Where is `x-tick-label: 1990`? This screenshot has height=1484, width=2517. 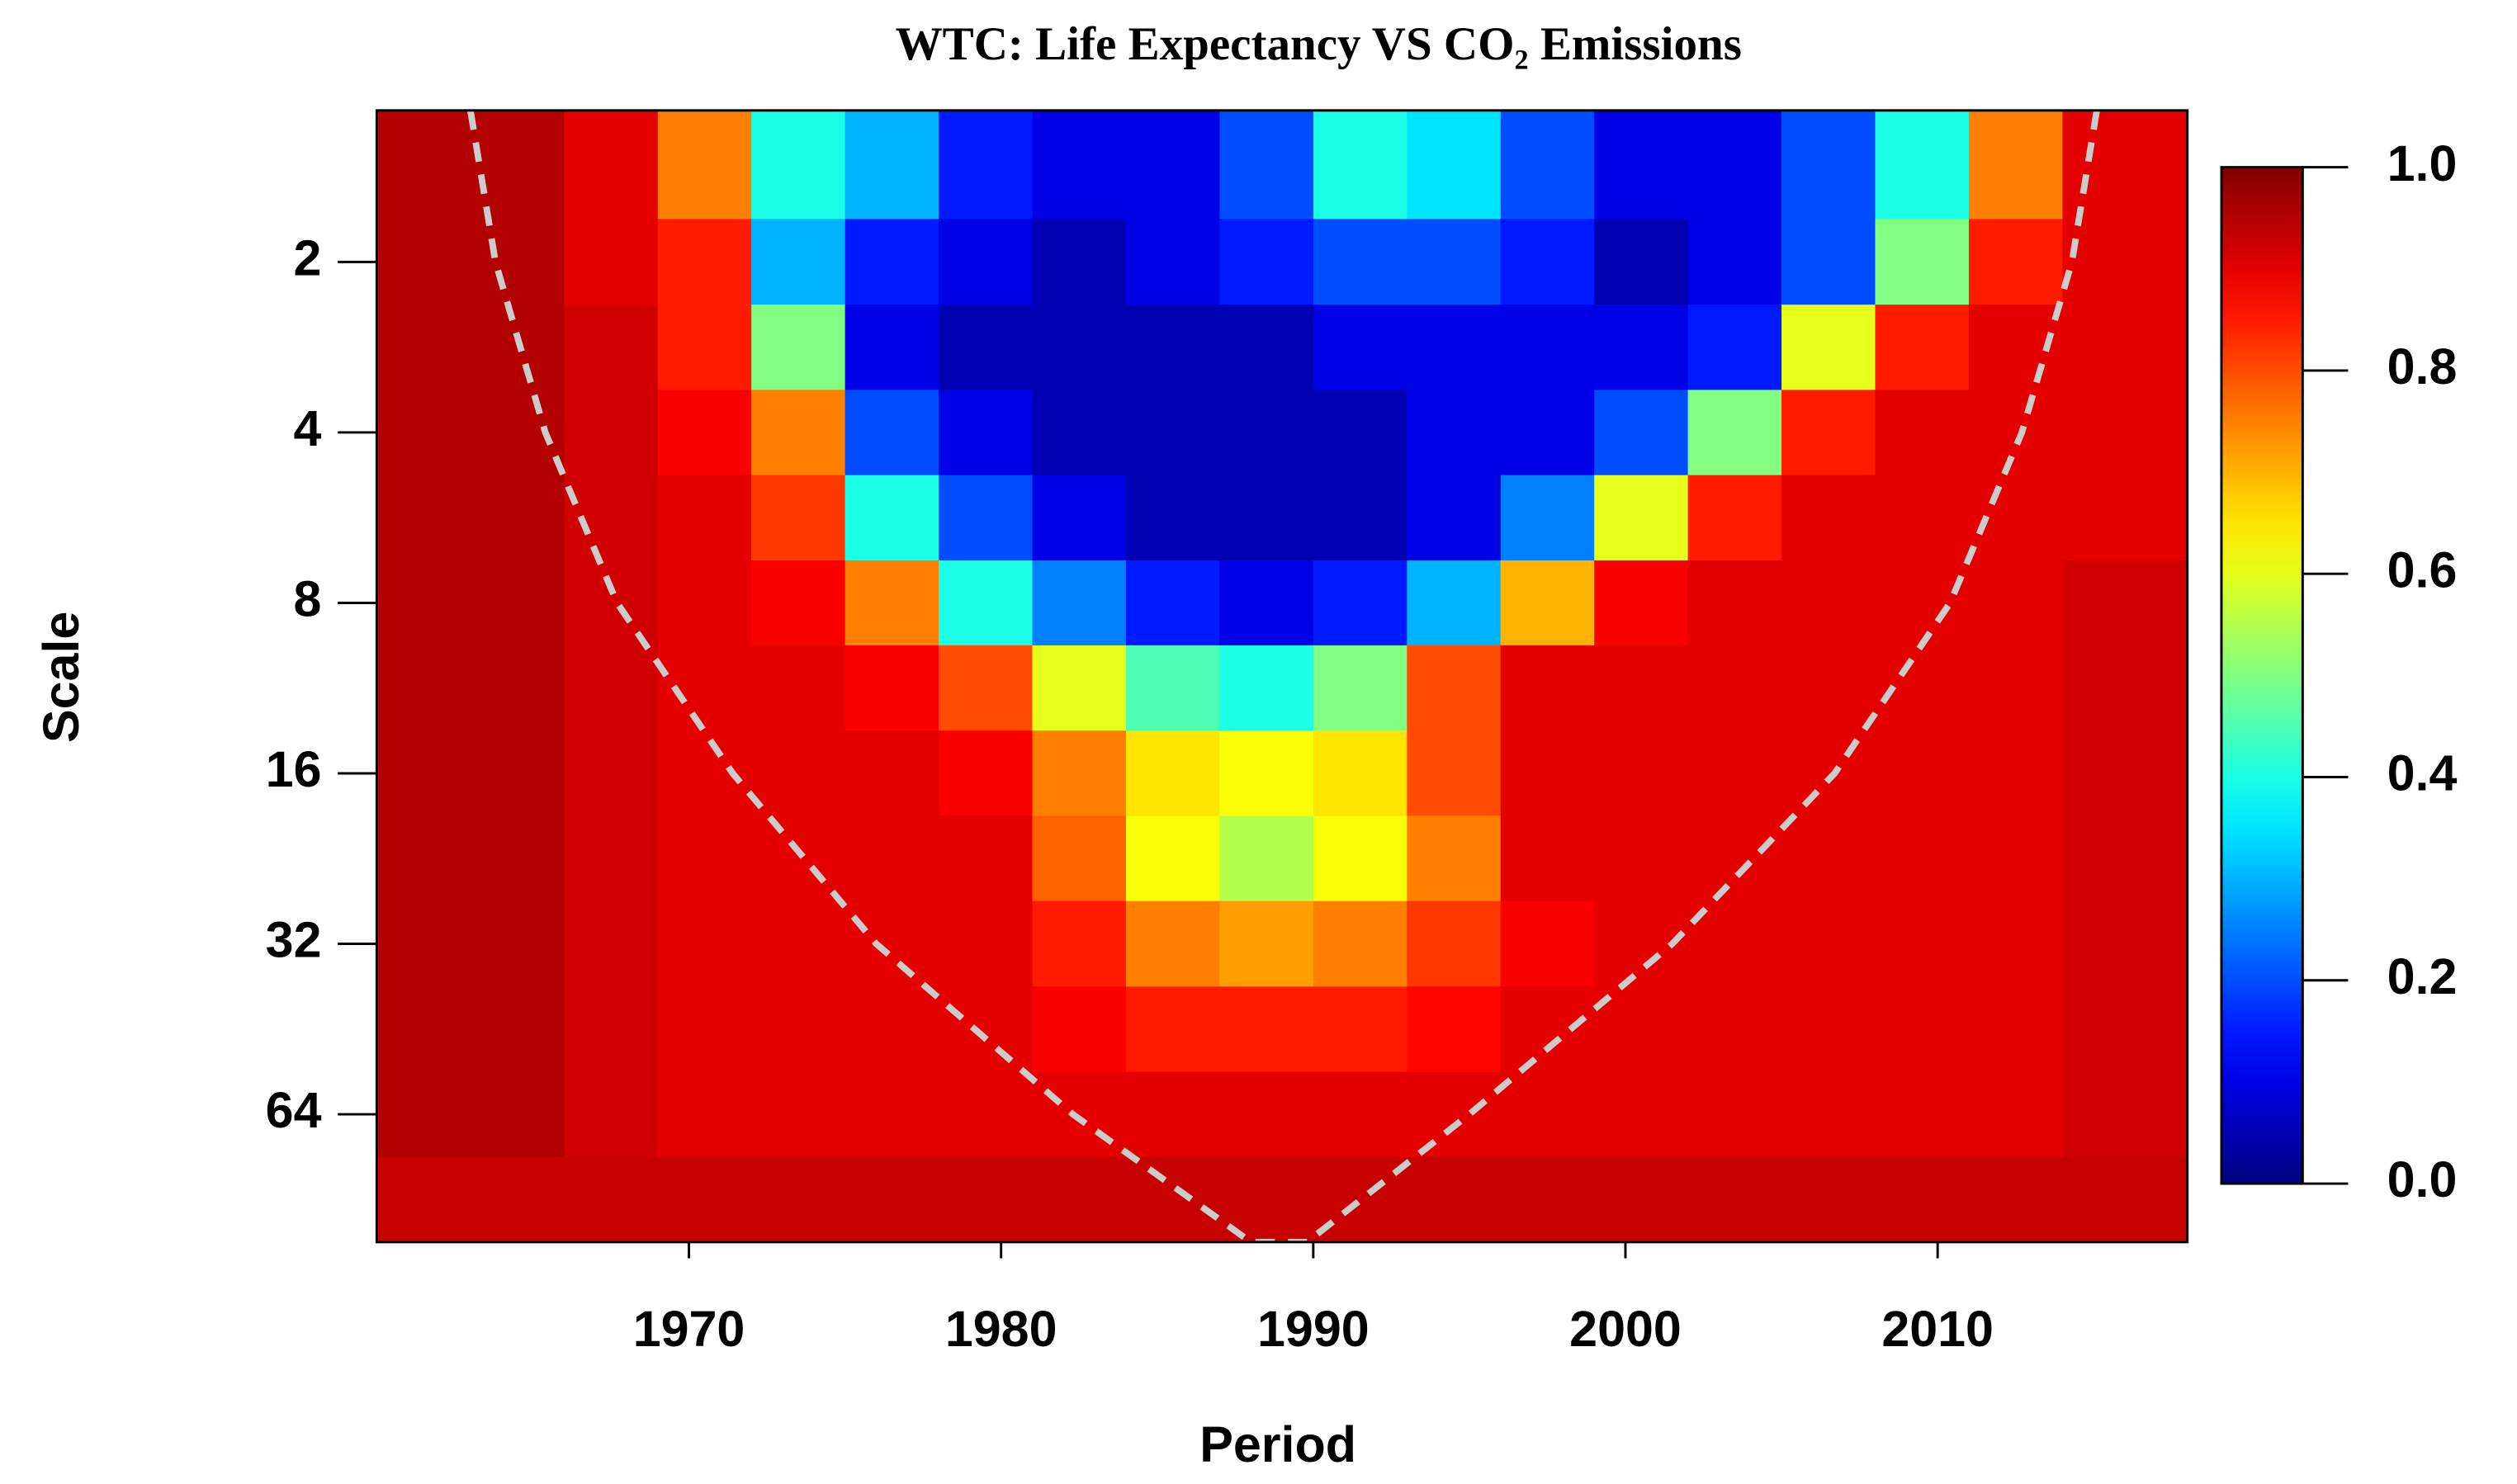 x-tick-label: 1990 is located at coordinates (1313, 1329).